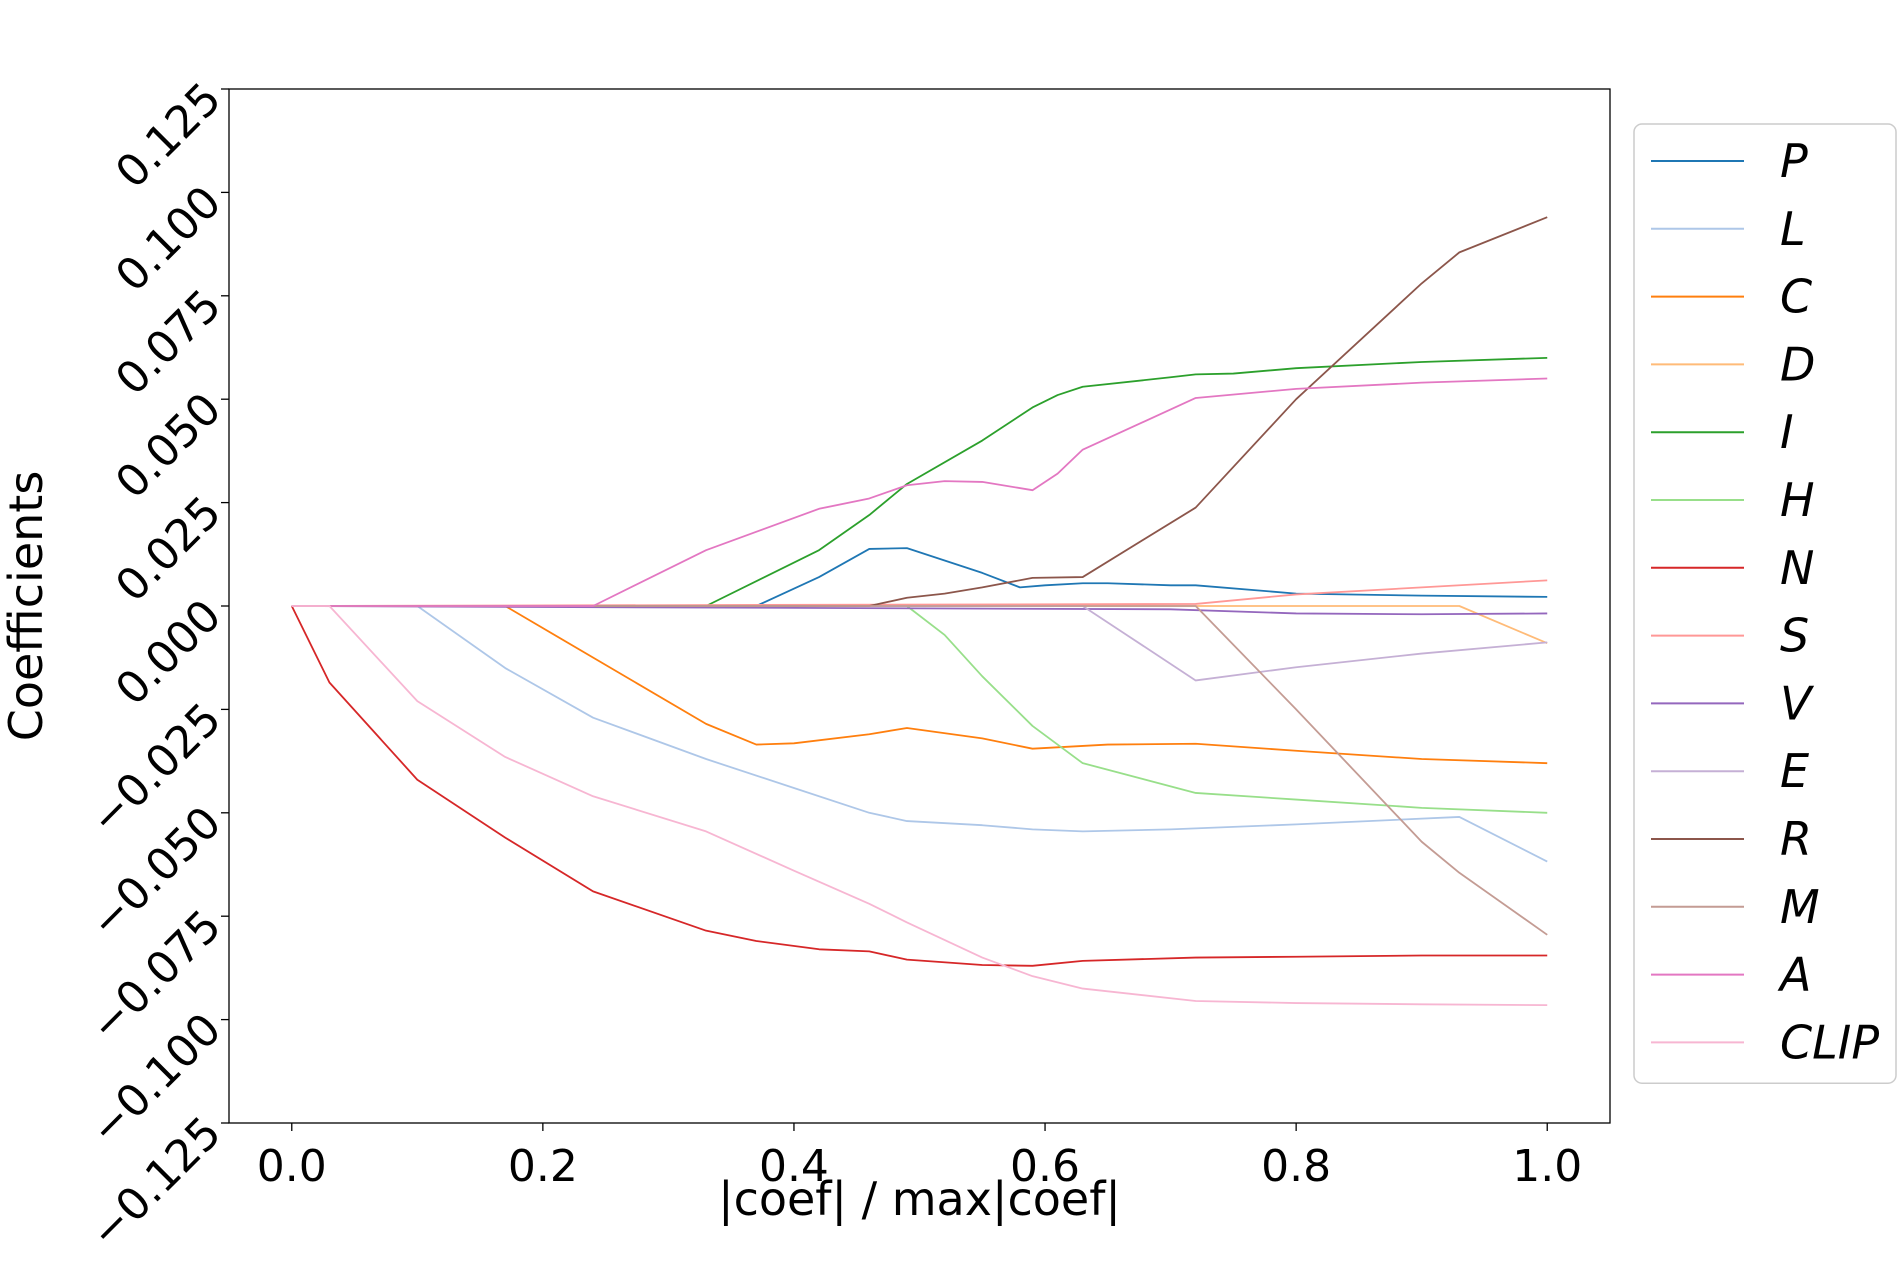 This screenshot has height=1268, width=1902. What do you see at coordinates (919, 685) in the screenshot?
I see `series-line-c` at bounding box center [919, 685].